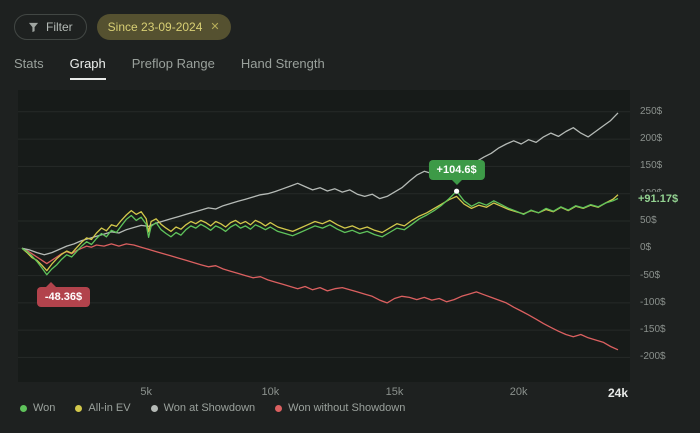 The image size is (700, 433). I want to click on y-axis-label: 250$, so click(651, 111).